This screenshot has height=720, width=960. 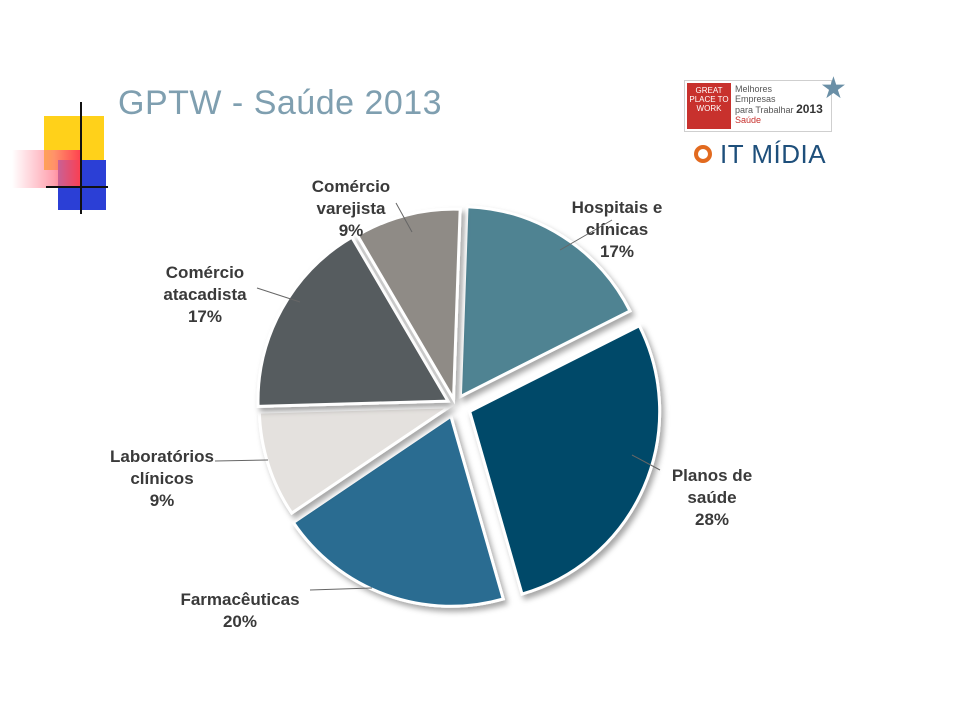 I want to click on slice-label-3-line-2: 9%, so click(x=162, y=500).